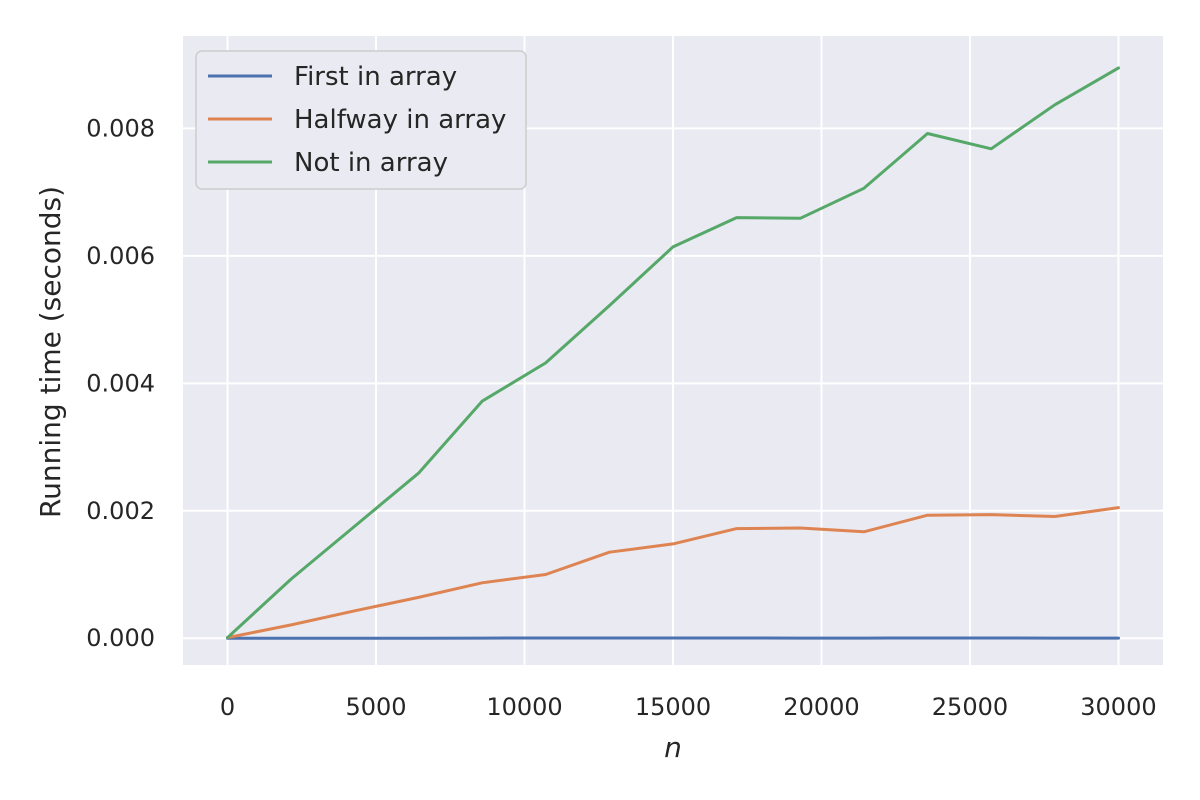 The image size is (1200, 800). What do you see at coordinates (970, 707) in the screenshot?
I see `x-tick-label: 25000` at bounding box center [970, 707].